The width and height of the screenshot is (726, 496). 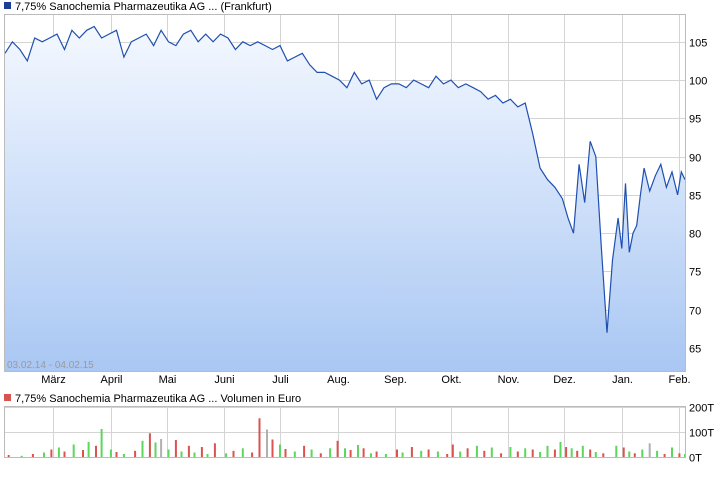 What do you see at coordinates (695, 159) in the screenshot?
I see `price-y-tick-label: 90` at bounding box center [695, 159].